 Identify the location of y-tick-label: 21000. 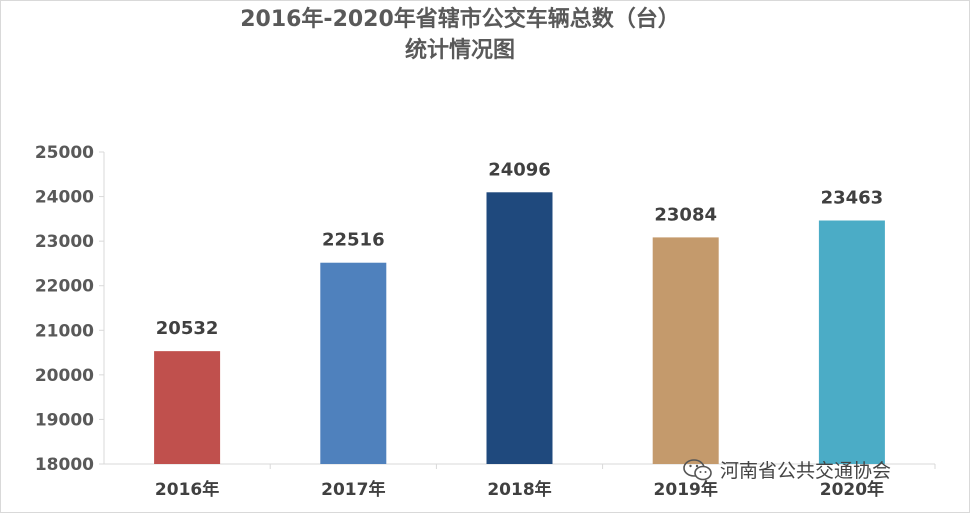
(64, 331).